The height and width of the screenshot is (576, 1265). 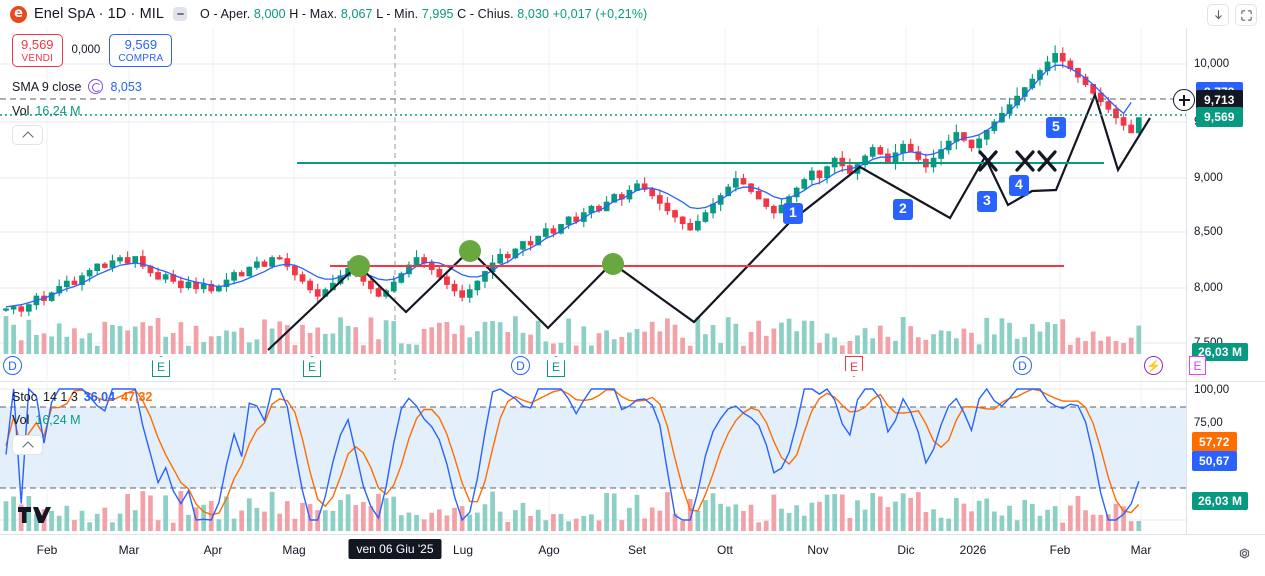 I want to click on sma-title: SMA 9 close, so click(x=47, y=86).